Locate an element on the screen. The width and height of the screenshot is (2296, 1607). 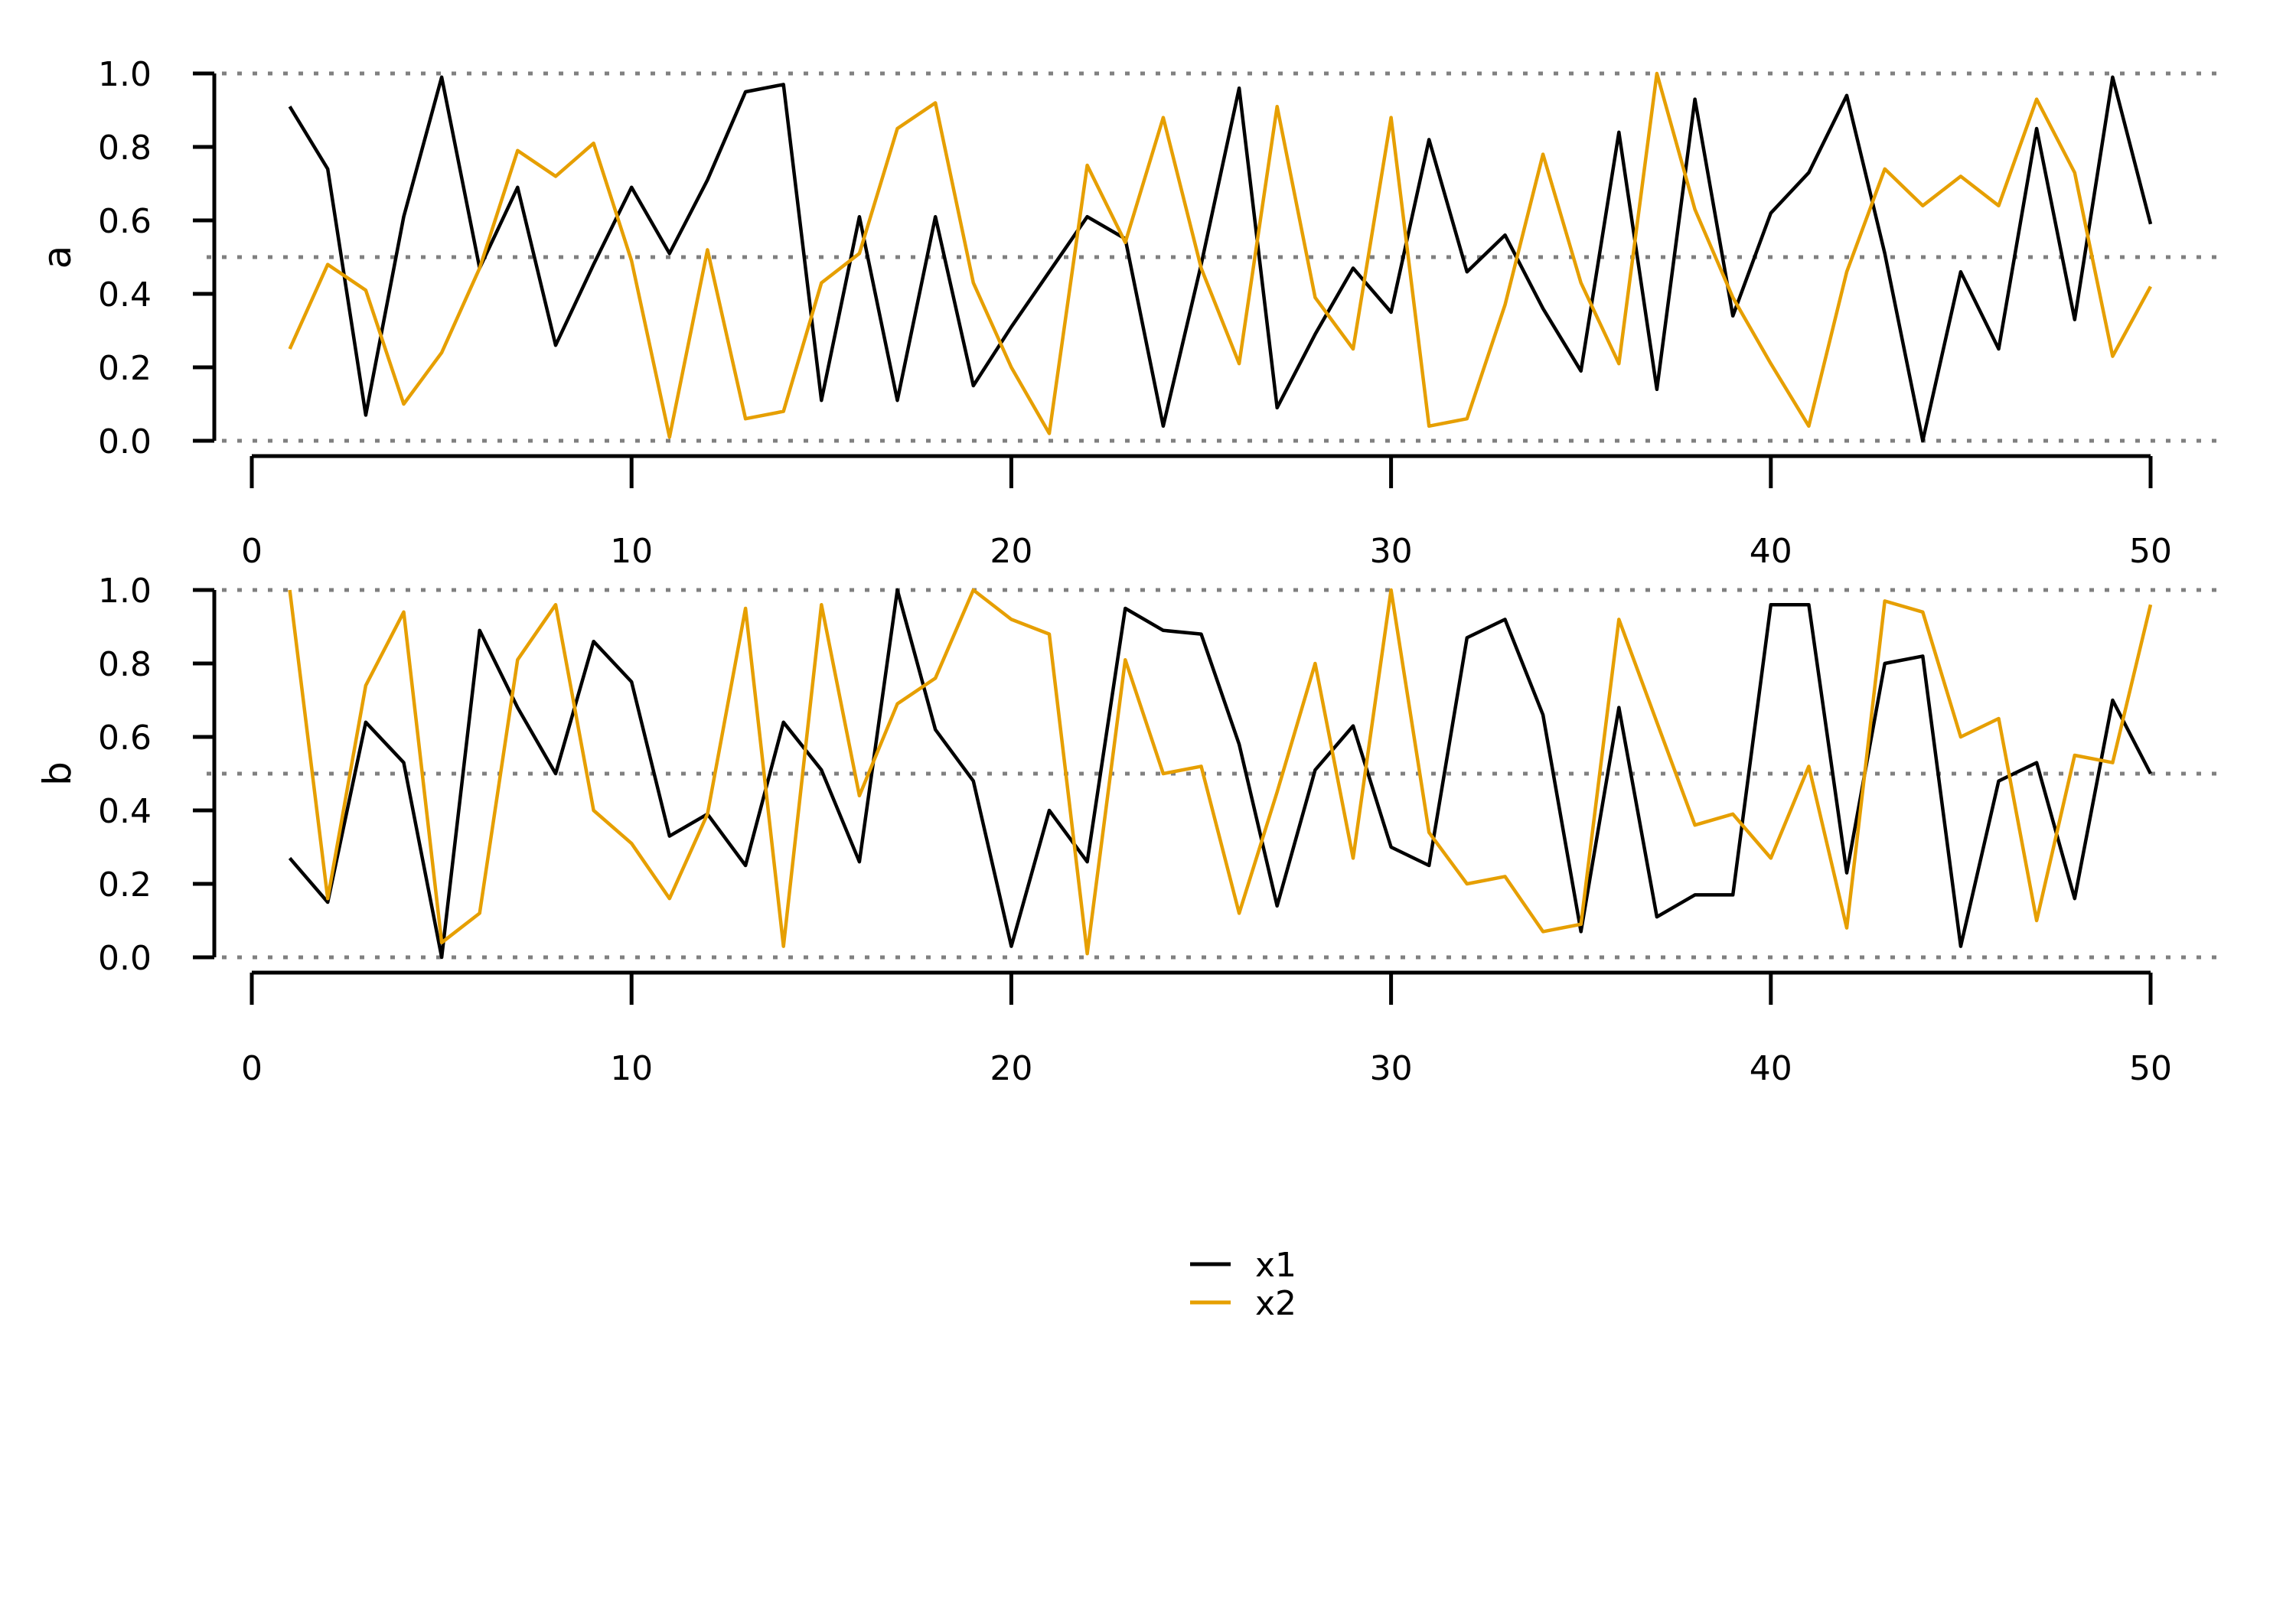
y-axis-title: b is located at coordinates (57, 773).